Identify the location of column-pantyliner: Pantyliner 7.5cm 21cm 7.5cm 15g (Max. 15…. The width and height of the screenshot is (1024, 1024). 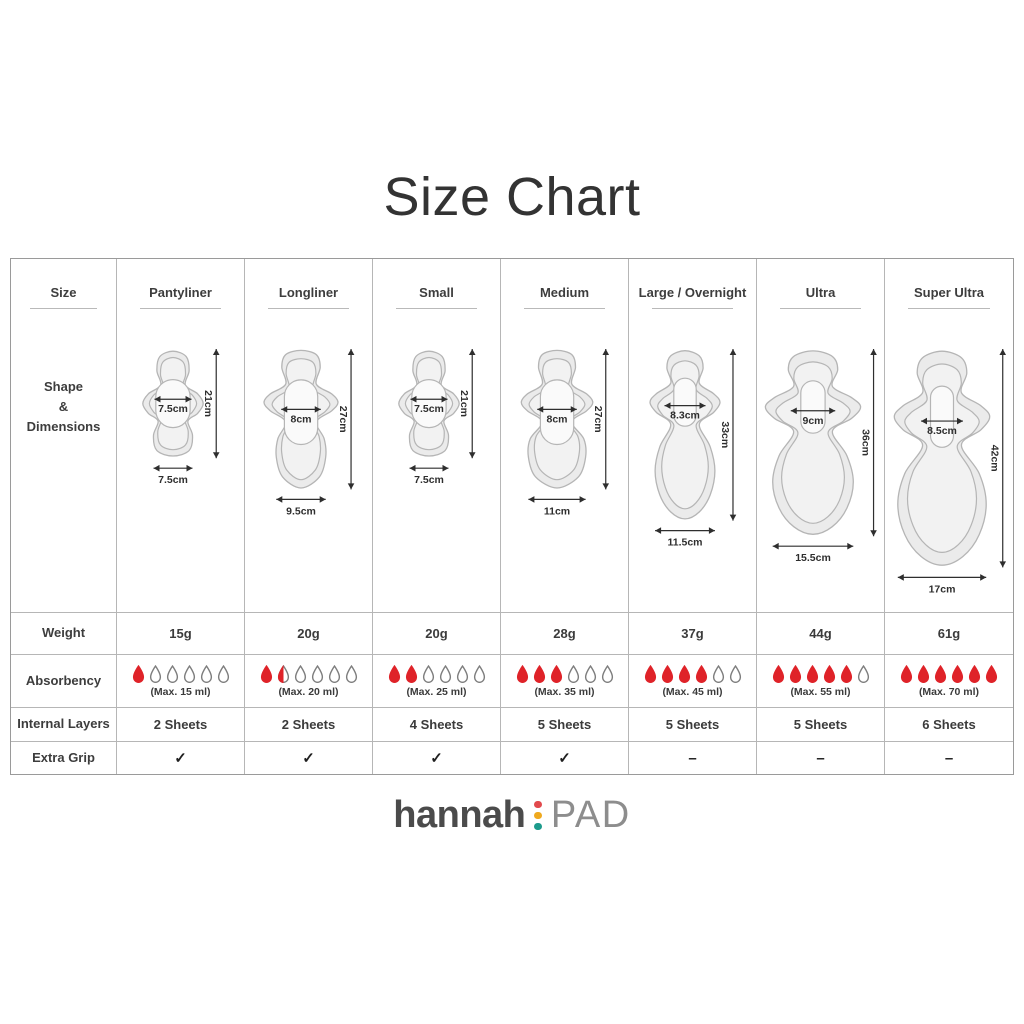
(181, 516).